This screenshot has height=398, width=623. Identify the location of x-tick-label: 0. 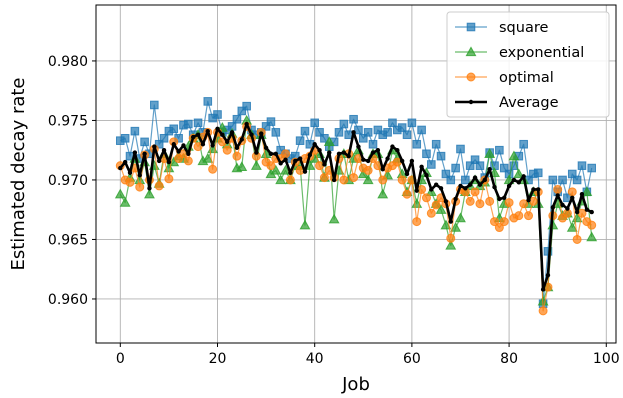
(120, 359).